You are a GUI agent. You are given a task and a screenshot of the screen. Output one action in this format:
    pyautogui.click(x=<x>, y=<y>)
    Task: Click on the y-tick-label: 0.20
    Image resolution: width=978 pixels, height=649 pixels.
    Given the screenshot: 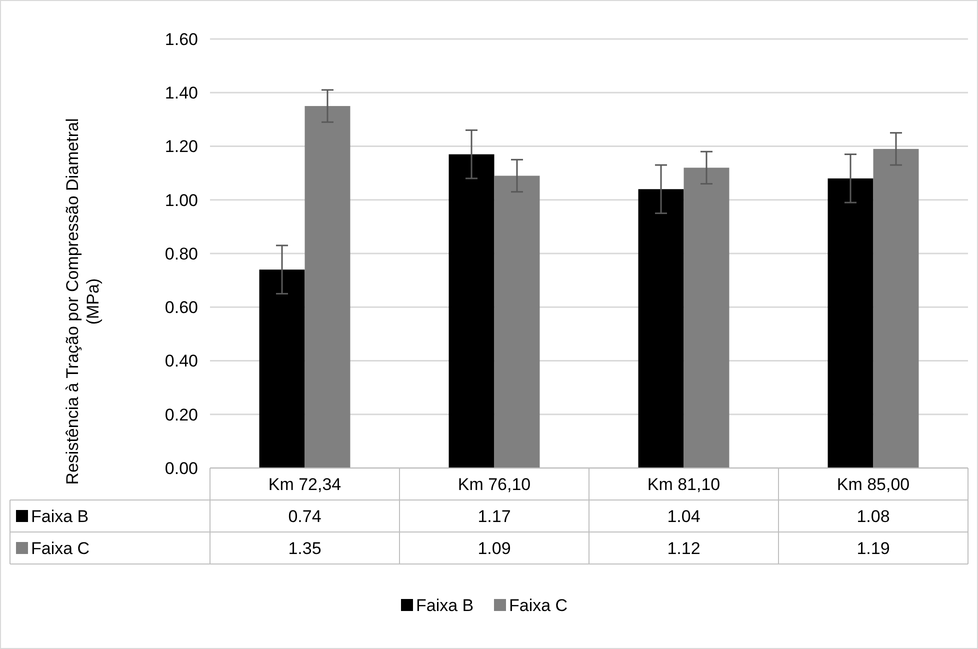 What is the action you would take?
    pyautogui.click(x=181, y=414)
    